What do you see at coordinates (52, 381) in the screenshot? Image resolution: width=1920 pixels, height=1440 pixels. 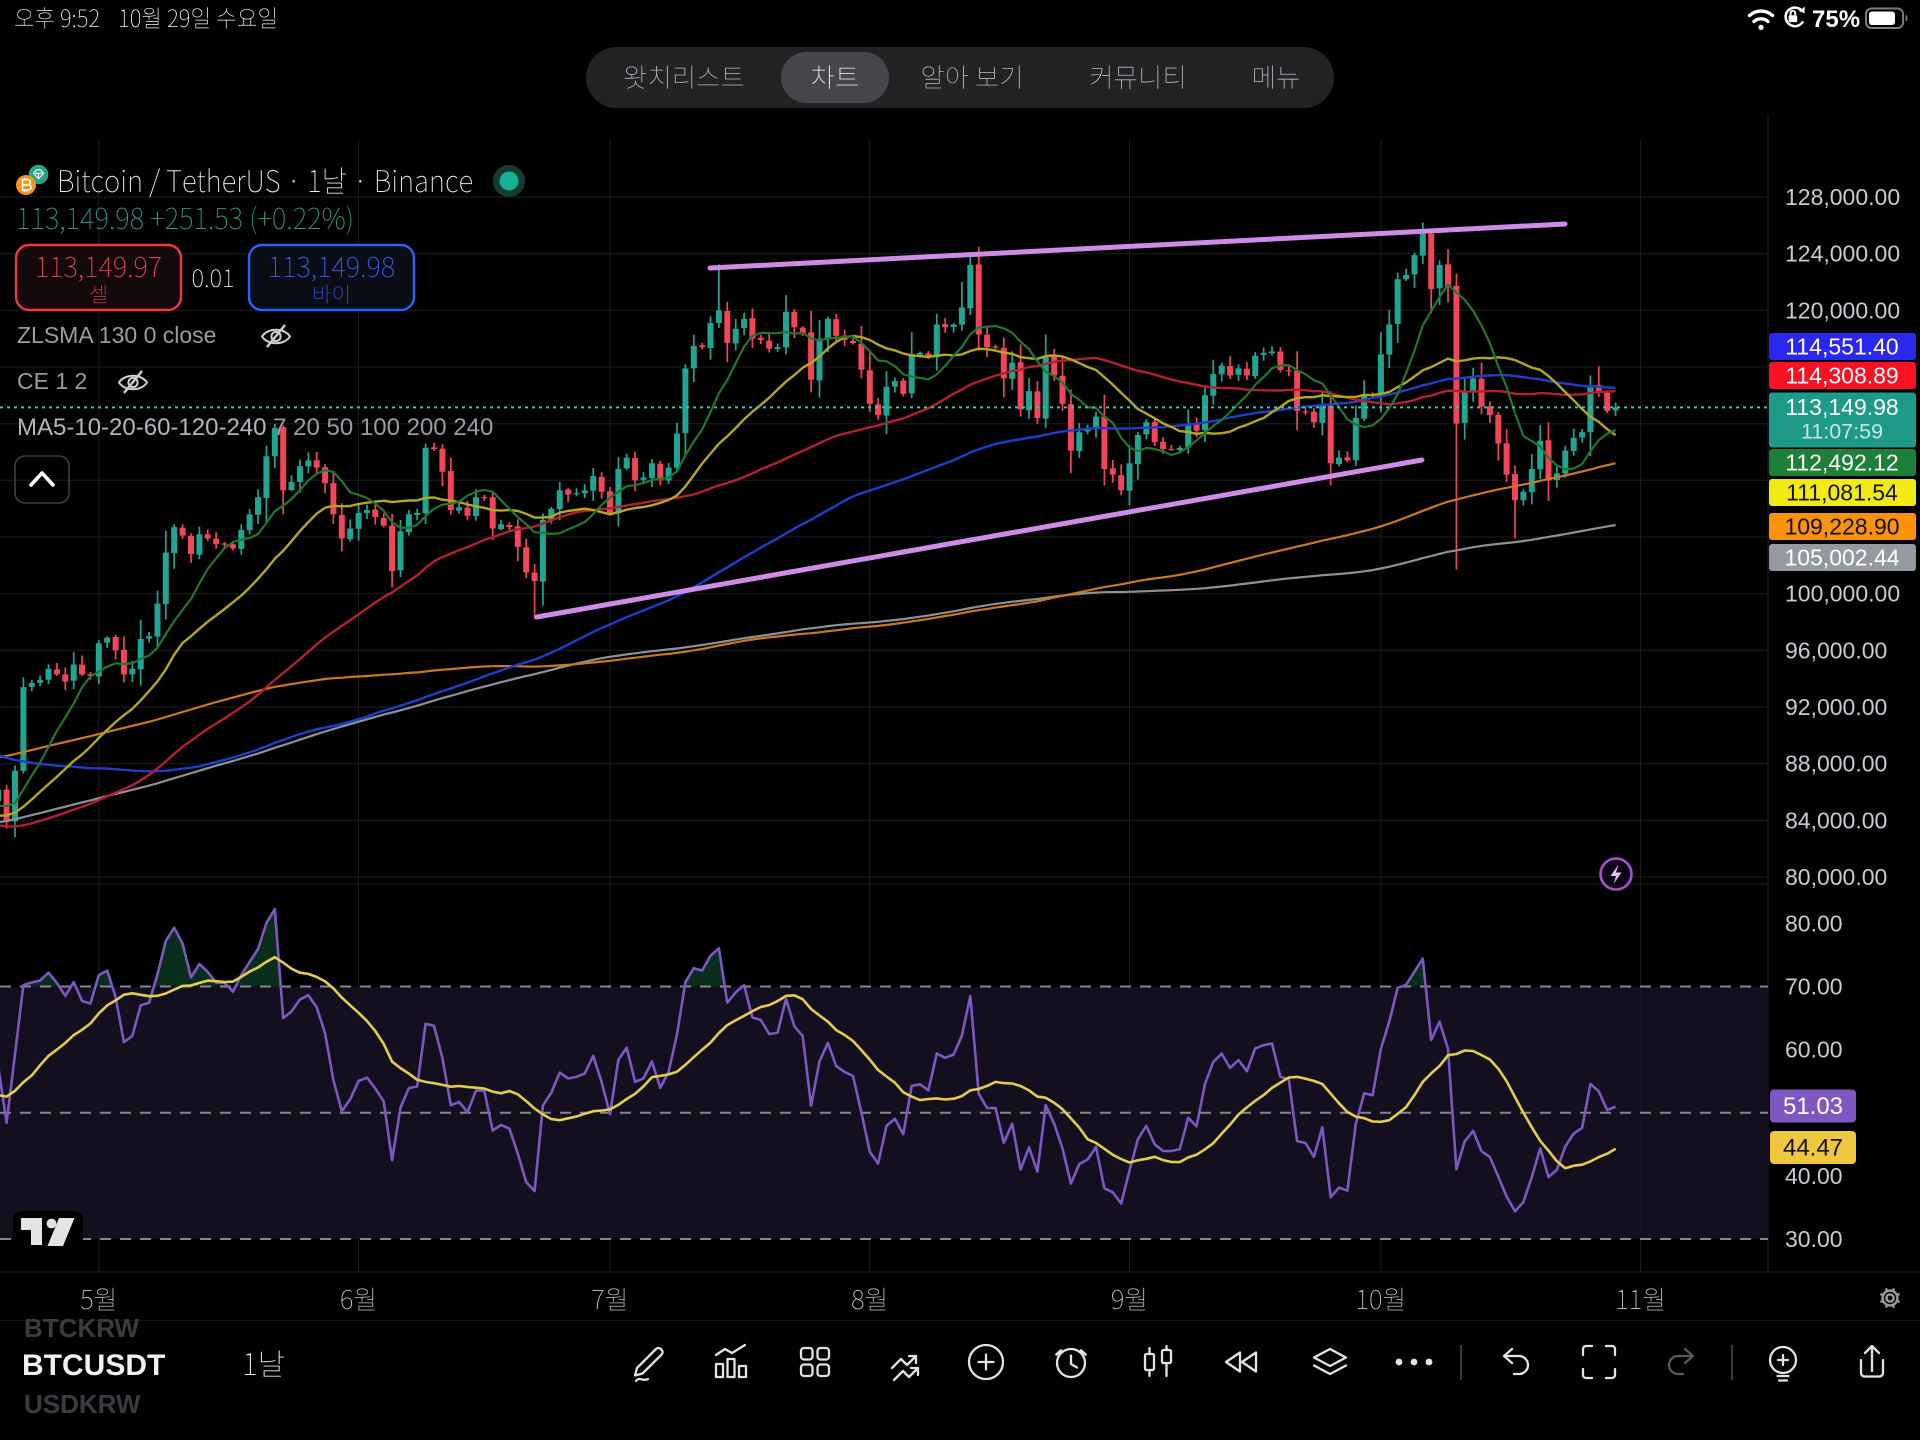 I see `svg-text: CE 1 2` at bounding box center [52, 381].